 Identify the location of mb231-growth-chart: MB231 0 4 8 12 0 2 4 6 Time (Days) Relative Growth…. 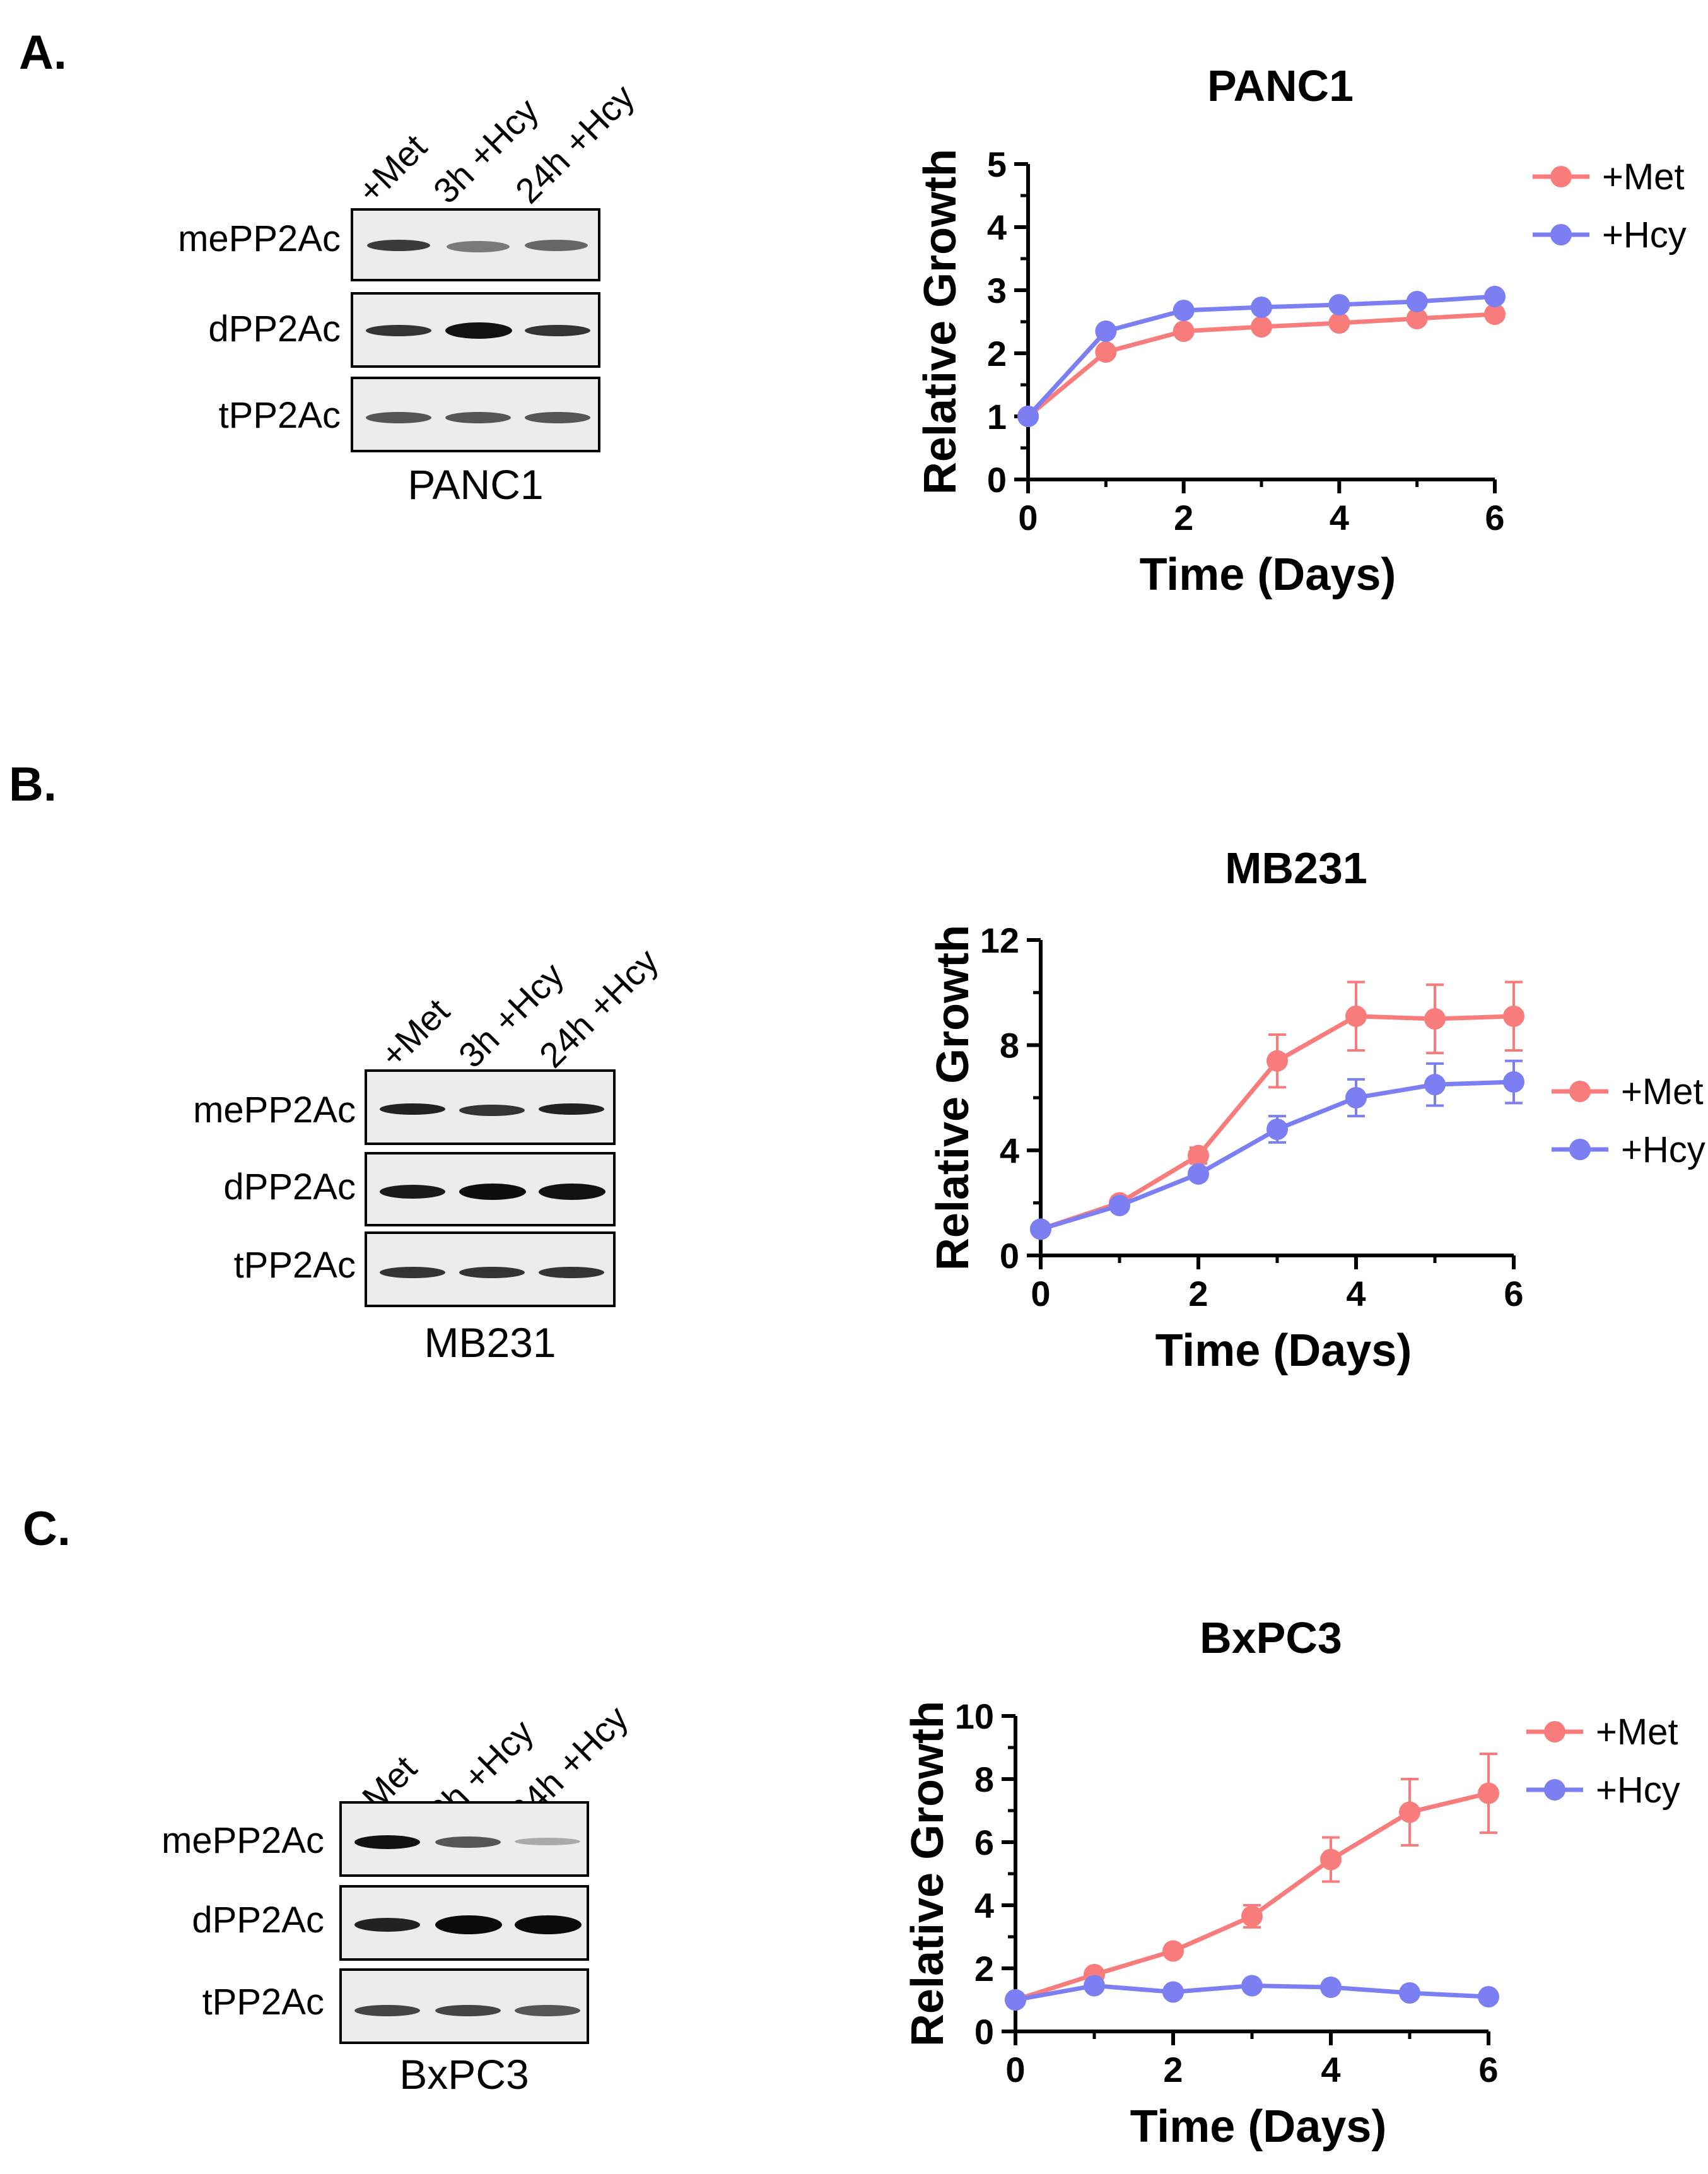
(1317, 1109).